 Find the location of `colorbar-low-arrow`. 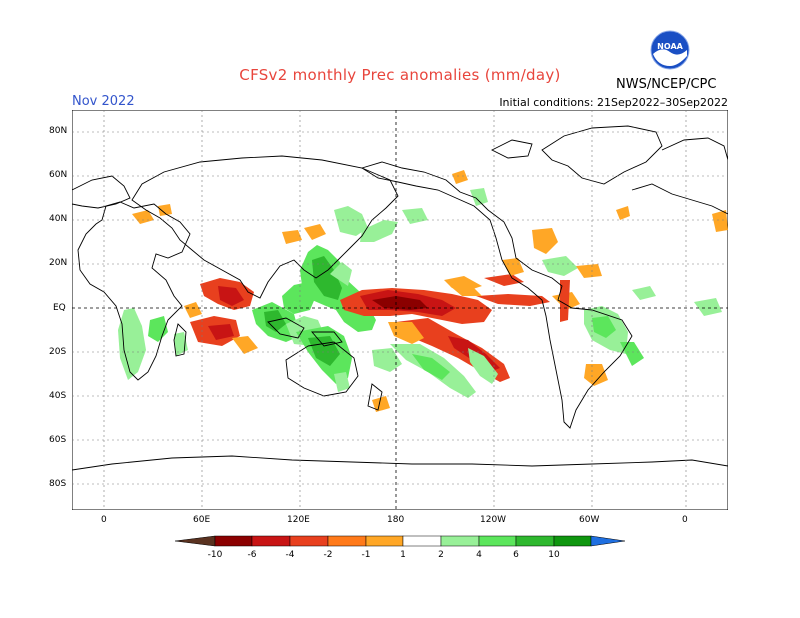

colorbar-low-arrow is located at coordinates (195, 541).